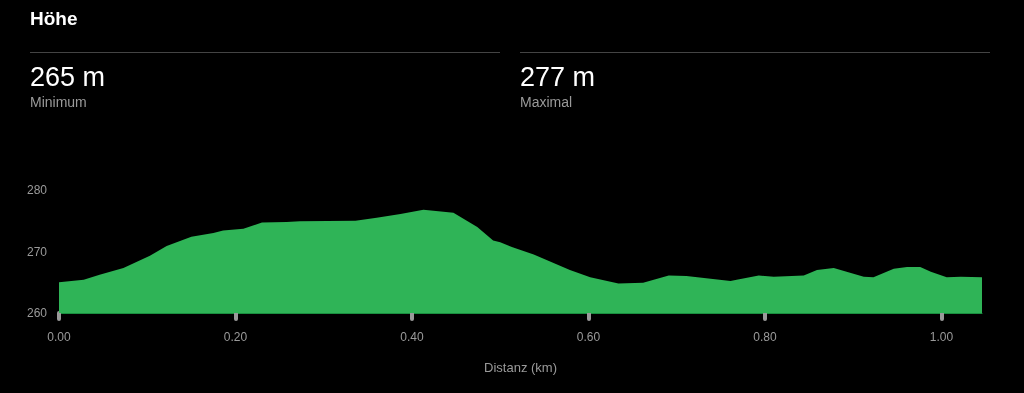 This screenshot has height=393, width=1024. What do you see at coordinates (520, 367) in the screenshot?
I see `x-axis-title: Distanz (km)` at bounding box center [520, 367].